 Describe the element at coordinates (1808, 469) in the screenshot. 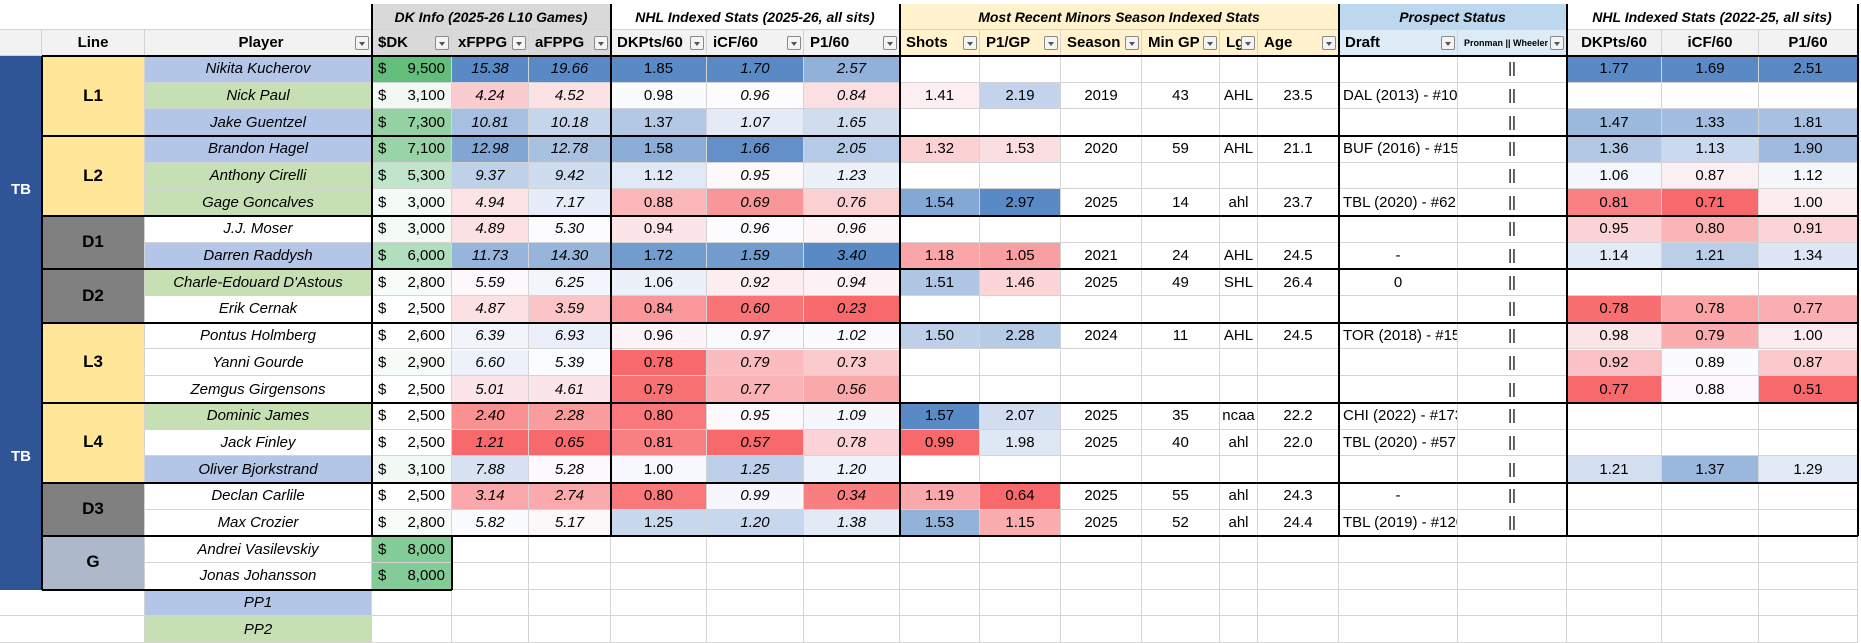

I see `stat-cell: 1.29` at that location.